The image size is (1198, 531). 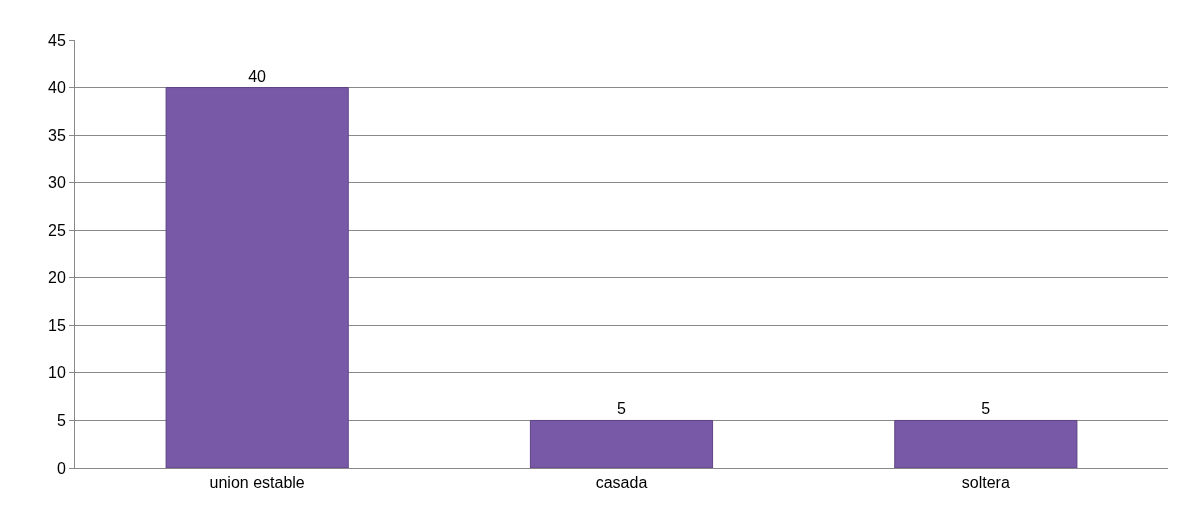 I want to click on y-tick-label: 25, so click(x=57, y=230).